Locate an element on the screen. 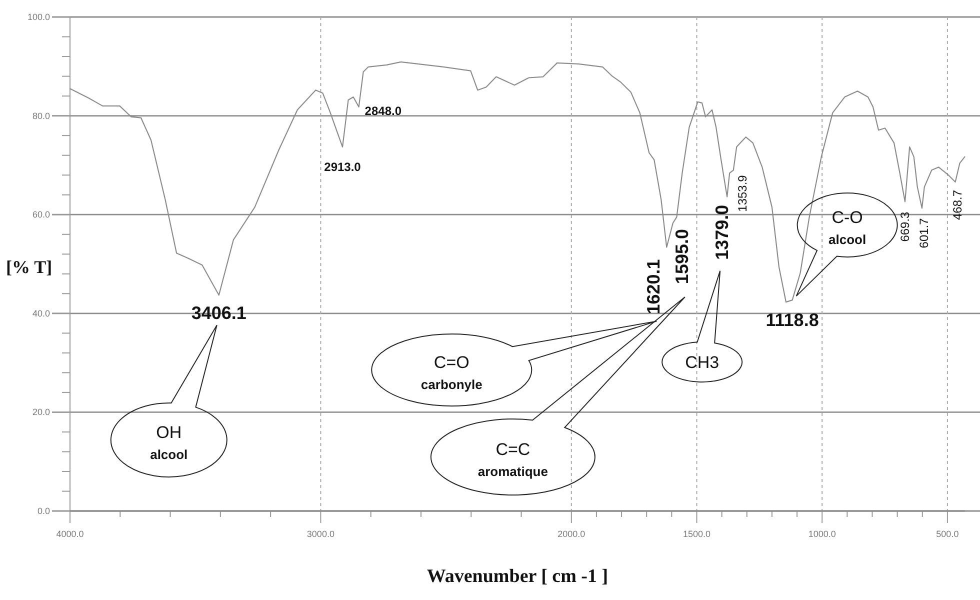 The width and height of the screenshot is (980, 600). y-tick-label: 20.0 is located at coordinates (41, 412).